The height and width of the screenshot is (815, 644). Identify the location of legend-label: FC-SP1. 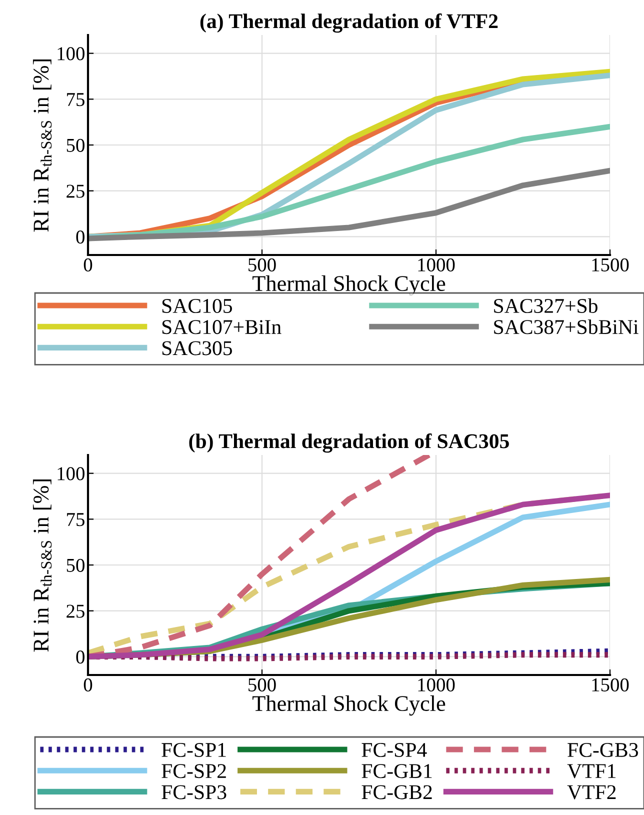
(194, 749).